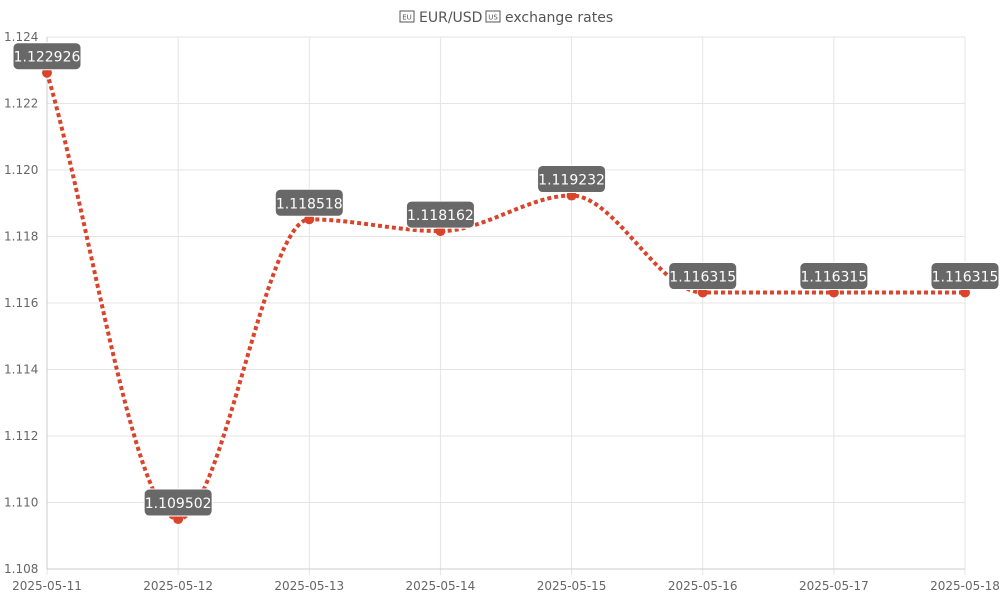 The width and height of the screenshot is (1000, 600). I want to click on data-label: 1.109502, so click(178, 502).